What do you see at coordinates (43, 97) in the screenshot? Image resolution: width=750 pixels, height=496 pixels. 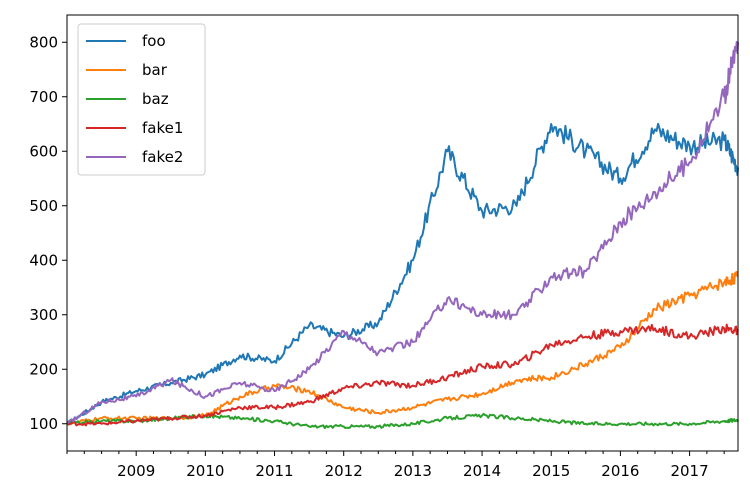 I see `y-tick-label: 700` at bounding box center [43, 97].